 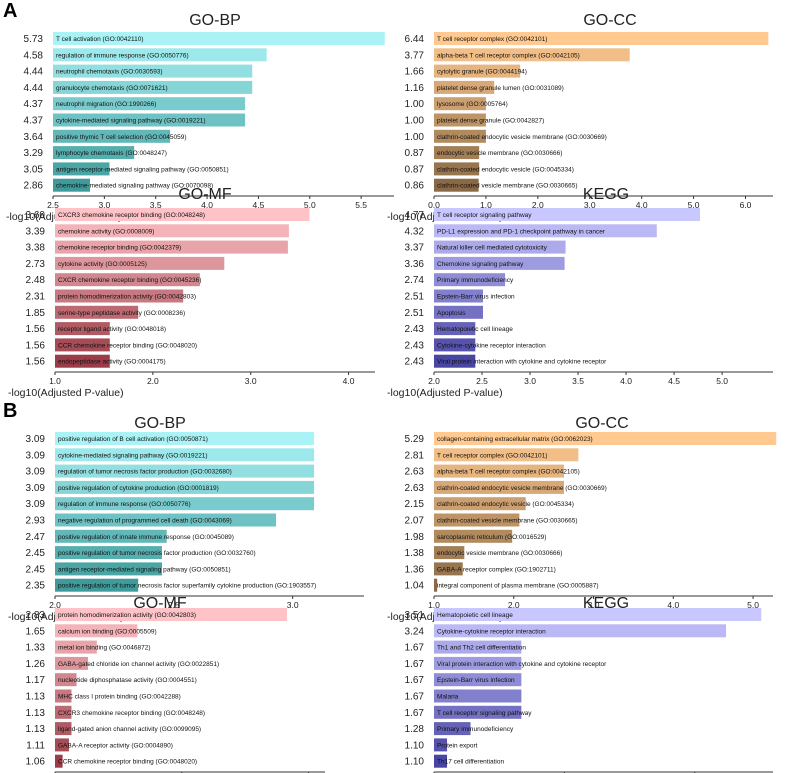 What do you see at coordinates (415, 762) in the screenshot?
I see `value-label: 1.10` at bounding box center [415, 762].